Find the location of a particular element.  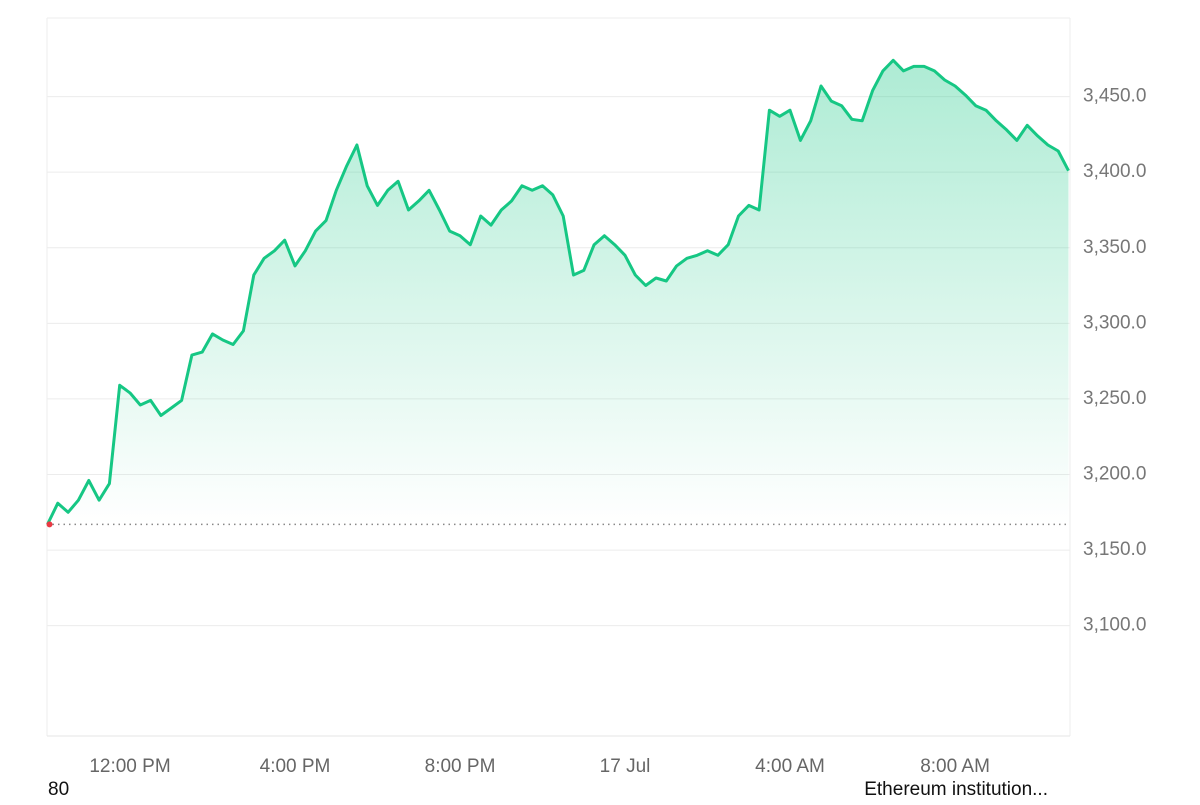

x-tick-label: 12:00 PM is located at coordinates (129, 766).